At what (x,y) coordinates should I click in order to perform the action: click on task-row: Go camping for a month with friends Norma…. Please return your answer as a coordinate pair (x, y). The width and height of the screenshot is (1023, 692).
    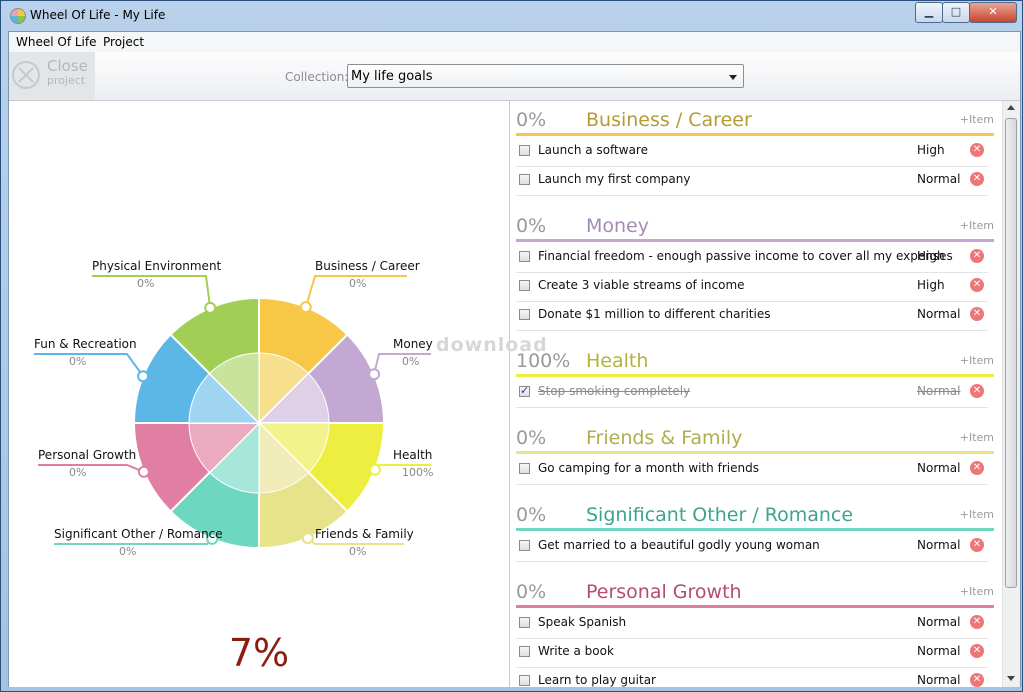
    Looking at the image, I should click on (752, 470).